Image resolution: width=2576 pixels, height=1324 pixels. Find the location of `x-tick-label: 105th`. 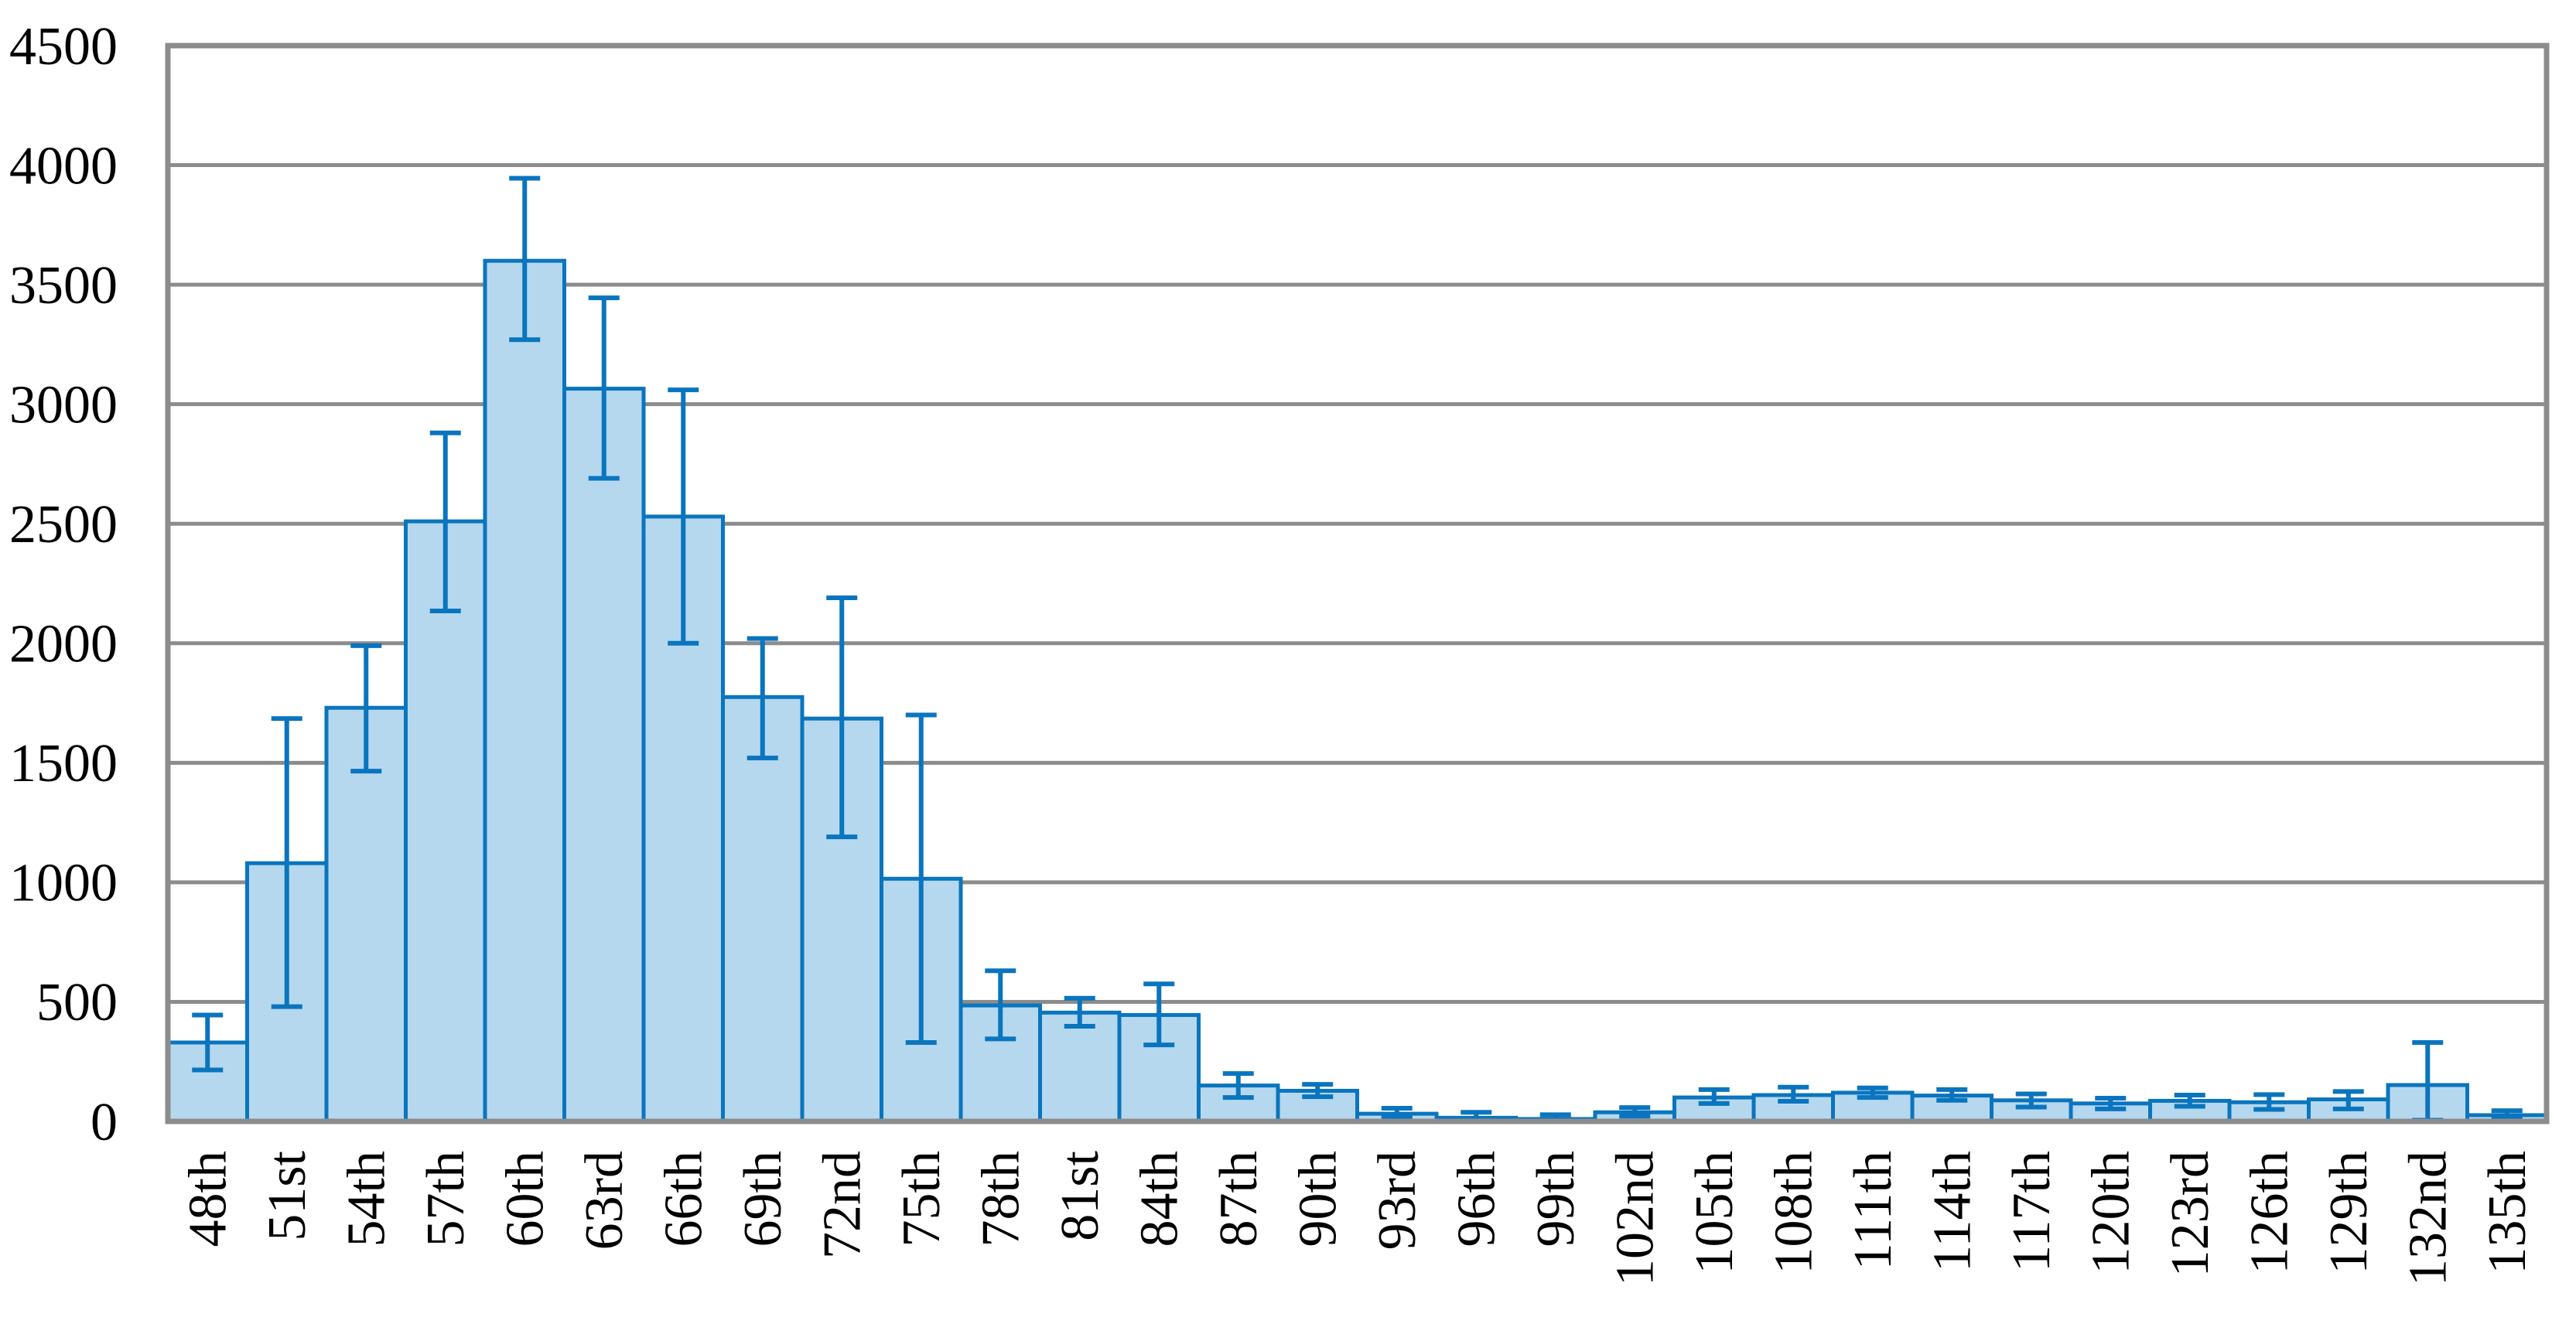

x-tick-label: 105th is located at coordinates (1714, 1212).